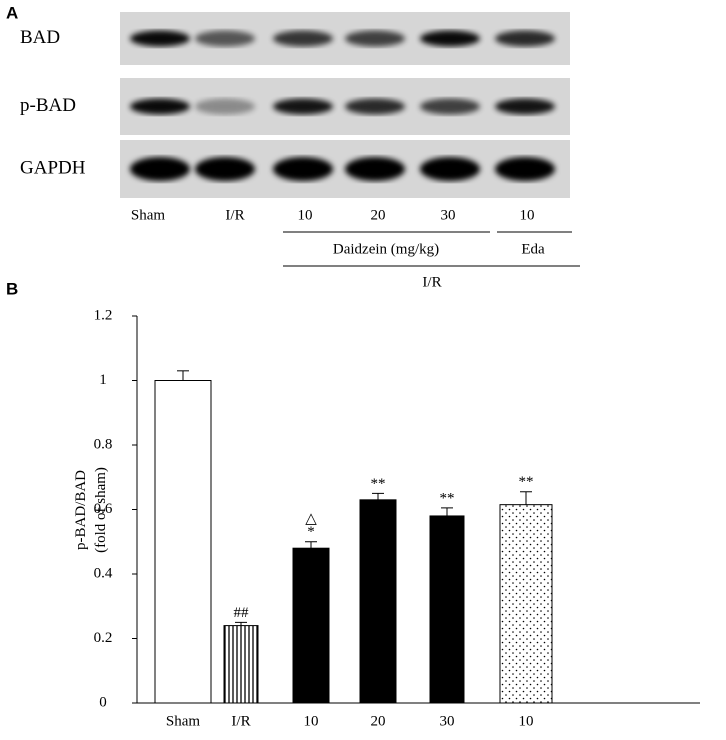 The height and width of the screenshot is (740, 726). What do you see at coordinates (447, 721) in the screenshot?
I see `x-tick-label: 30` at bounding box center [447, 721].